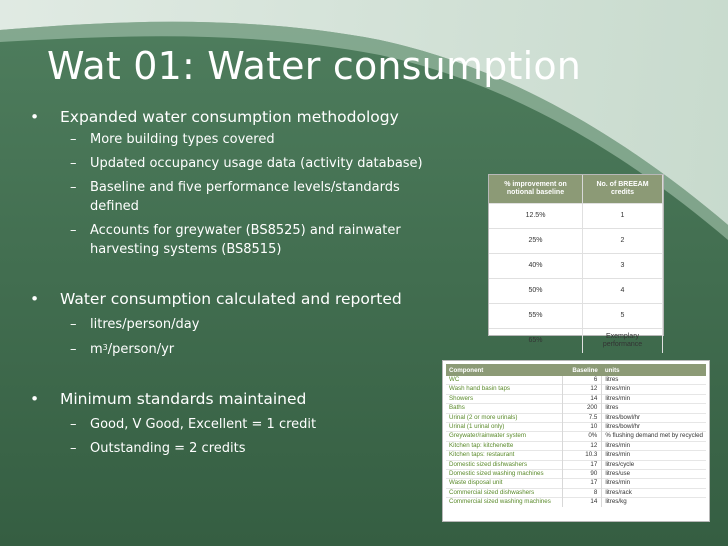  I want to click on table-row: Wash hand basin taps 12 litres/min, so click(576, 389).